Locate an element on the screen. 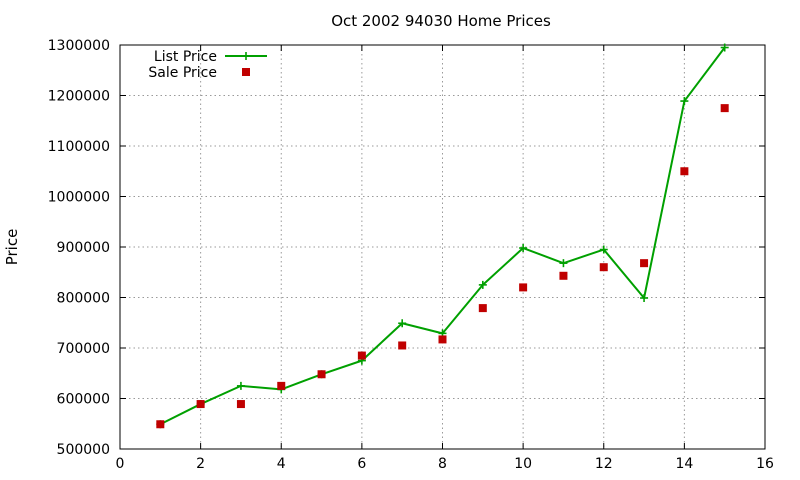 The height and width of the screenshot is (480, 800). legend-label: List Price is located at coordinates (185, 57).